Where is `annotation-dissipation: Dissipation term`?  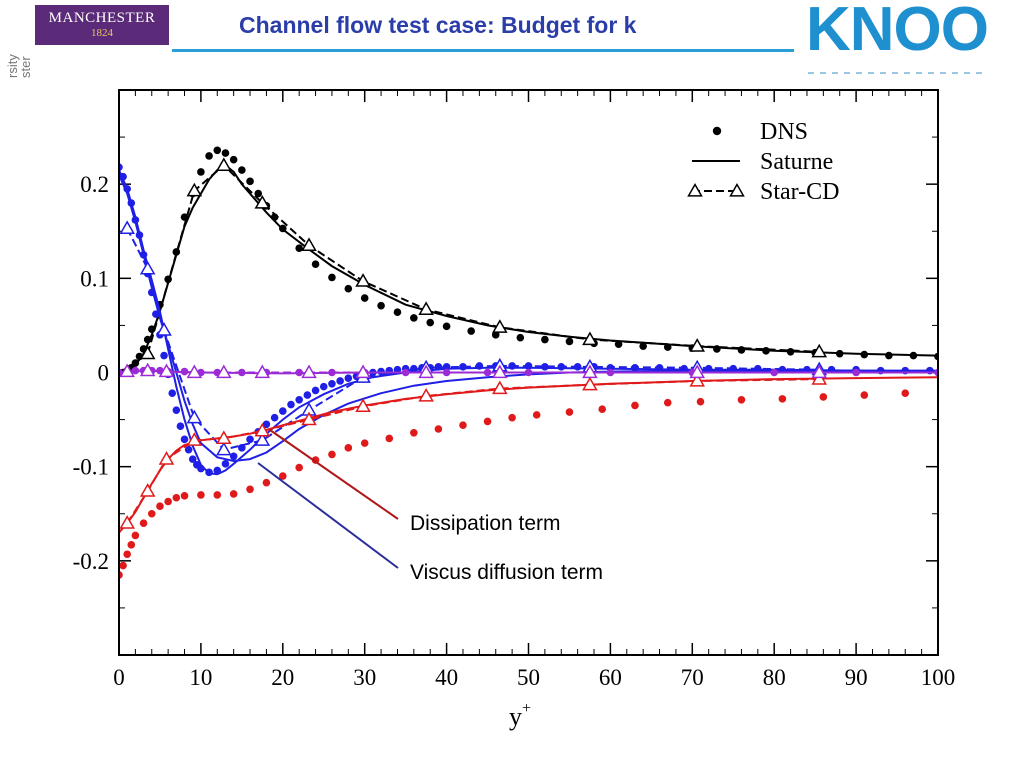
annotation-dissipation: Dissipation term is located at coordinates (415, 482).